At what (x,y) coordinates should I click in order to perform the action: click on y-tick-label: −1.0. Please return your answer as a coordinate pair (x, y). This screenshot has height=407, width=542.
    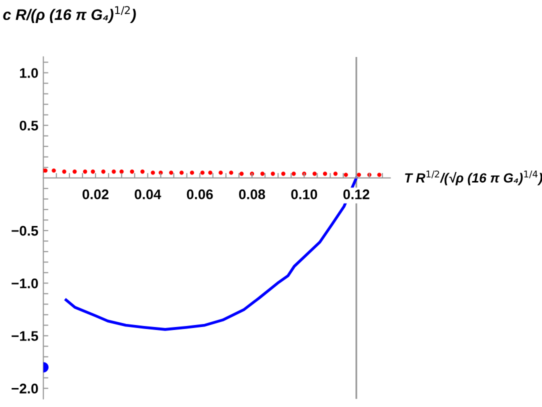
    Looking at the image, I should click on (25, 283).